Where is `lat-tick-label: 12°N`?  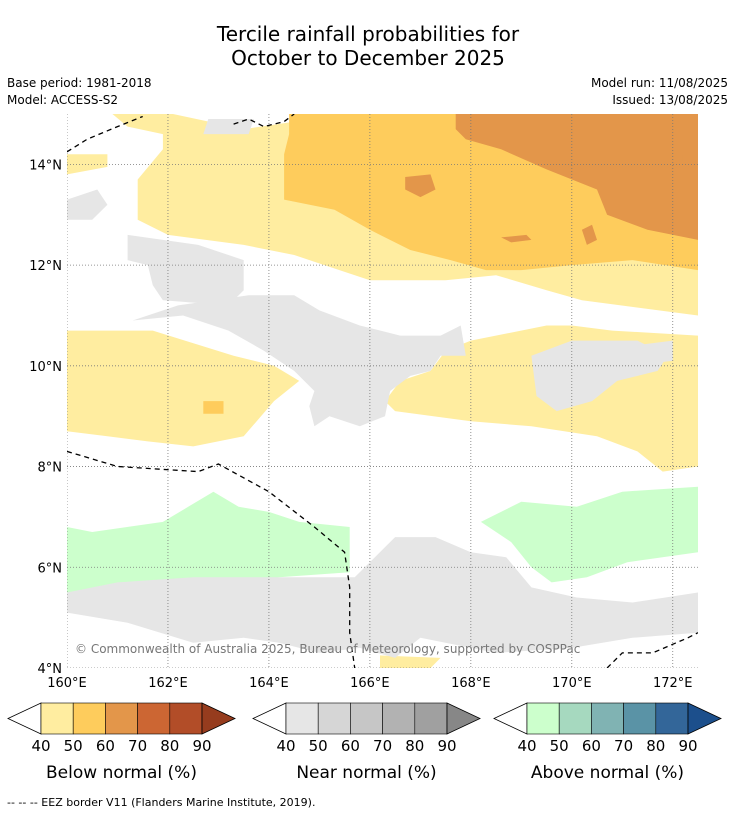 lat-tick-label: 12°N is located at coordinates (45, 266).